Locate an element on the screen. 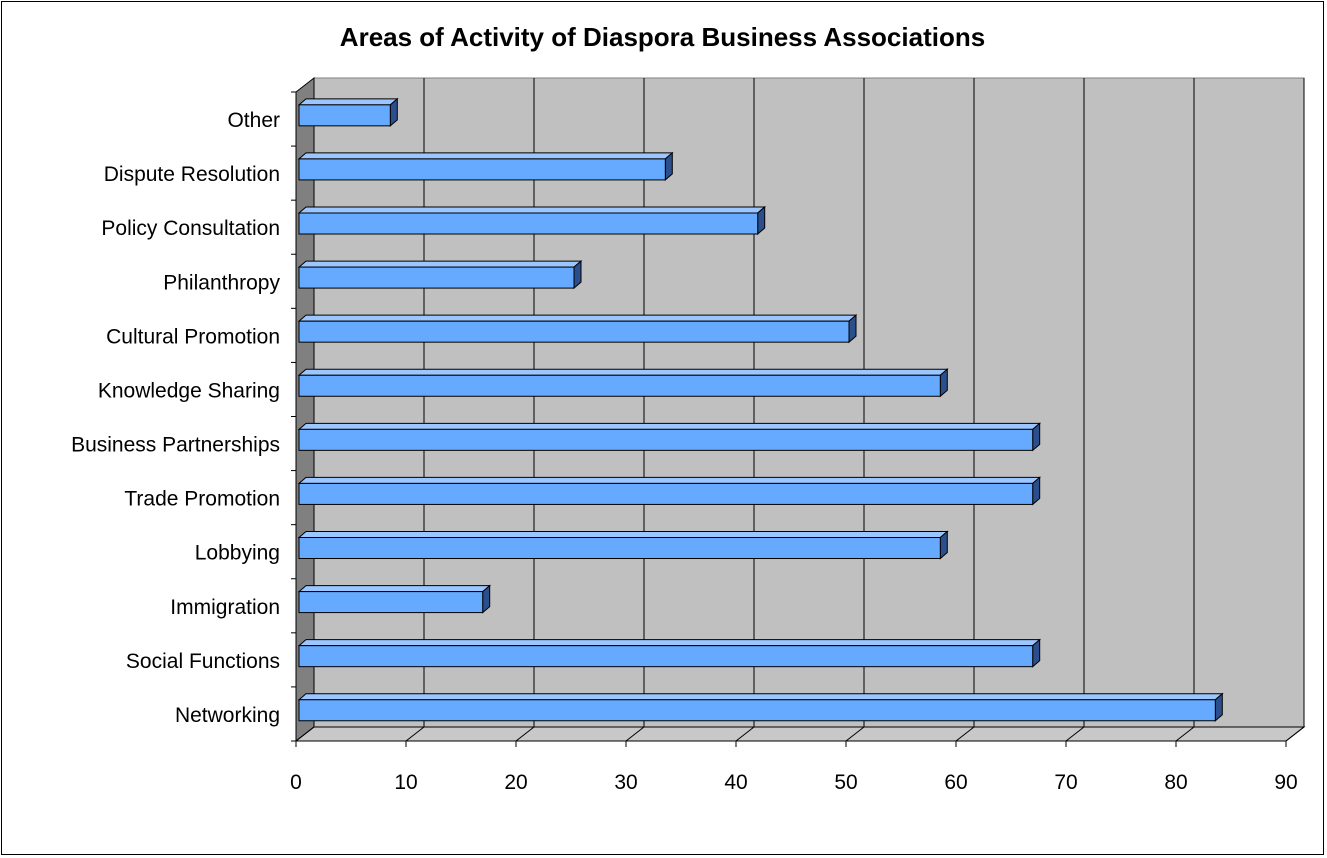 The image size is (1327, 858). category-label-knowledge-sharing: Knowledge Sharing is located at coordinates (189, 390).